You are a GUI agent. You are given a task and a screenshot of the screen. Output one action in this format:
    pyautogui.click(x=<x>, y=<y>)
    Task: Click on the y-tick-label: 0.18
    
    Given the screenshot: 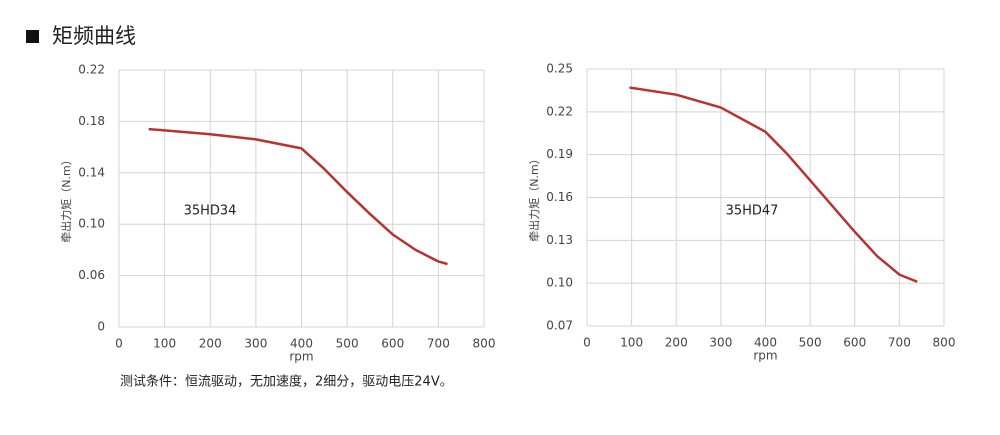 What is the action you would take?
    pyautogui.click(x=91, y=121)
    